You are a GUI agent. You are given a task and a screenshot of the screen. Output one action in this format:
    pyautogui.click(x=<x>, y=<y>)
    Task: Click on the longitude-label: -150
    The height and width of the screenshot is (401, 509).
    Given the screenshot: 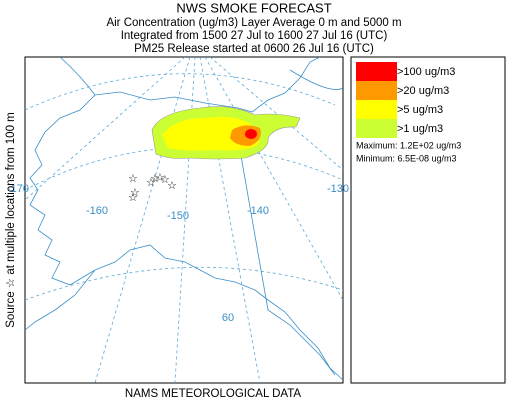 What is the action you would take?
    pyautogui.click(x=178, y=216)
    